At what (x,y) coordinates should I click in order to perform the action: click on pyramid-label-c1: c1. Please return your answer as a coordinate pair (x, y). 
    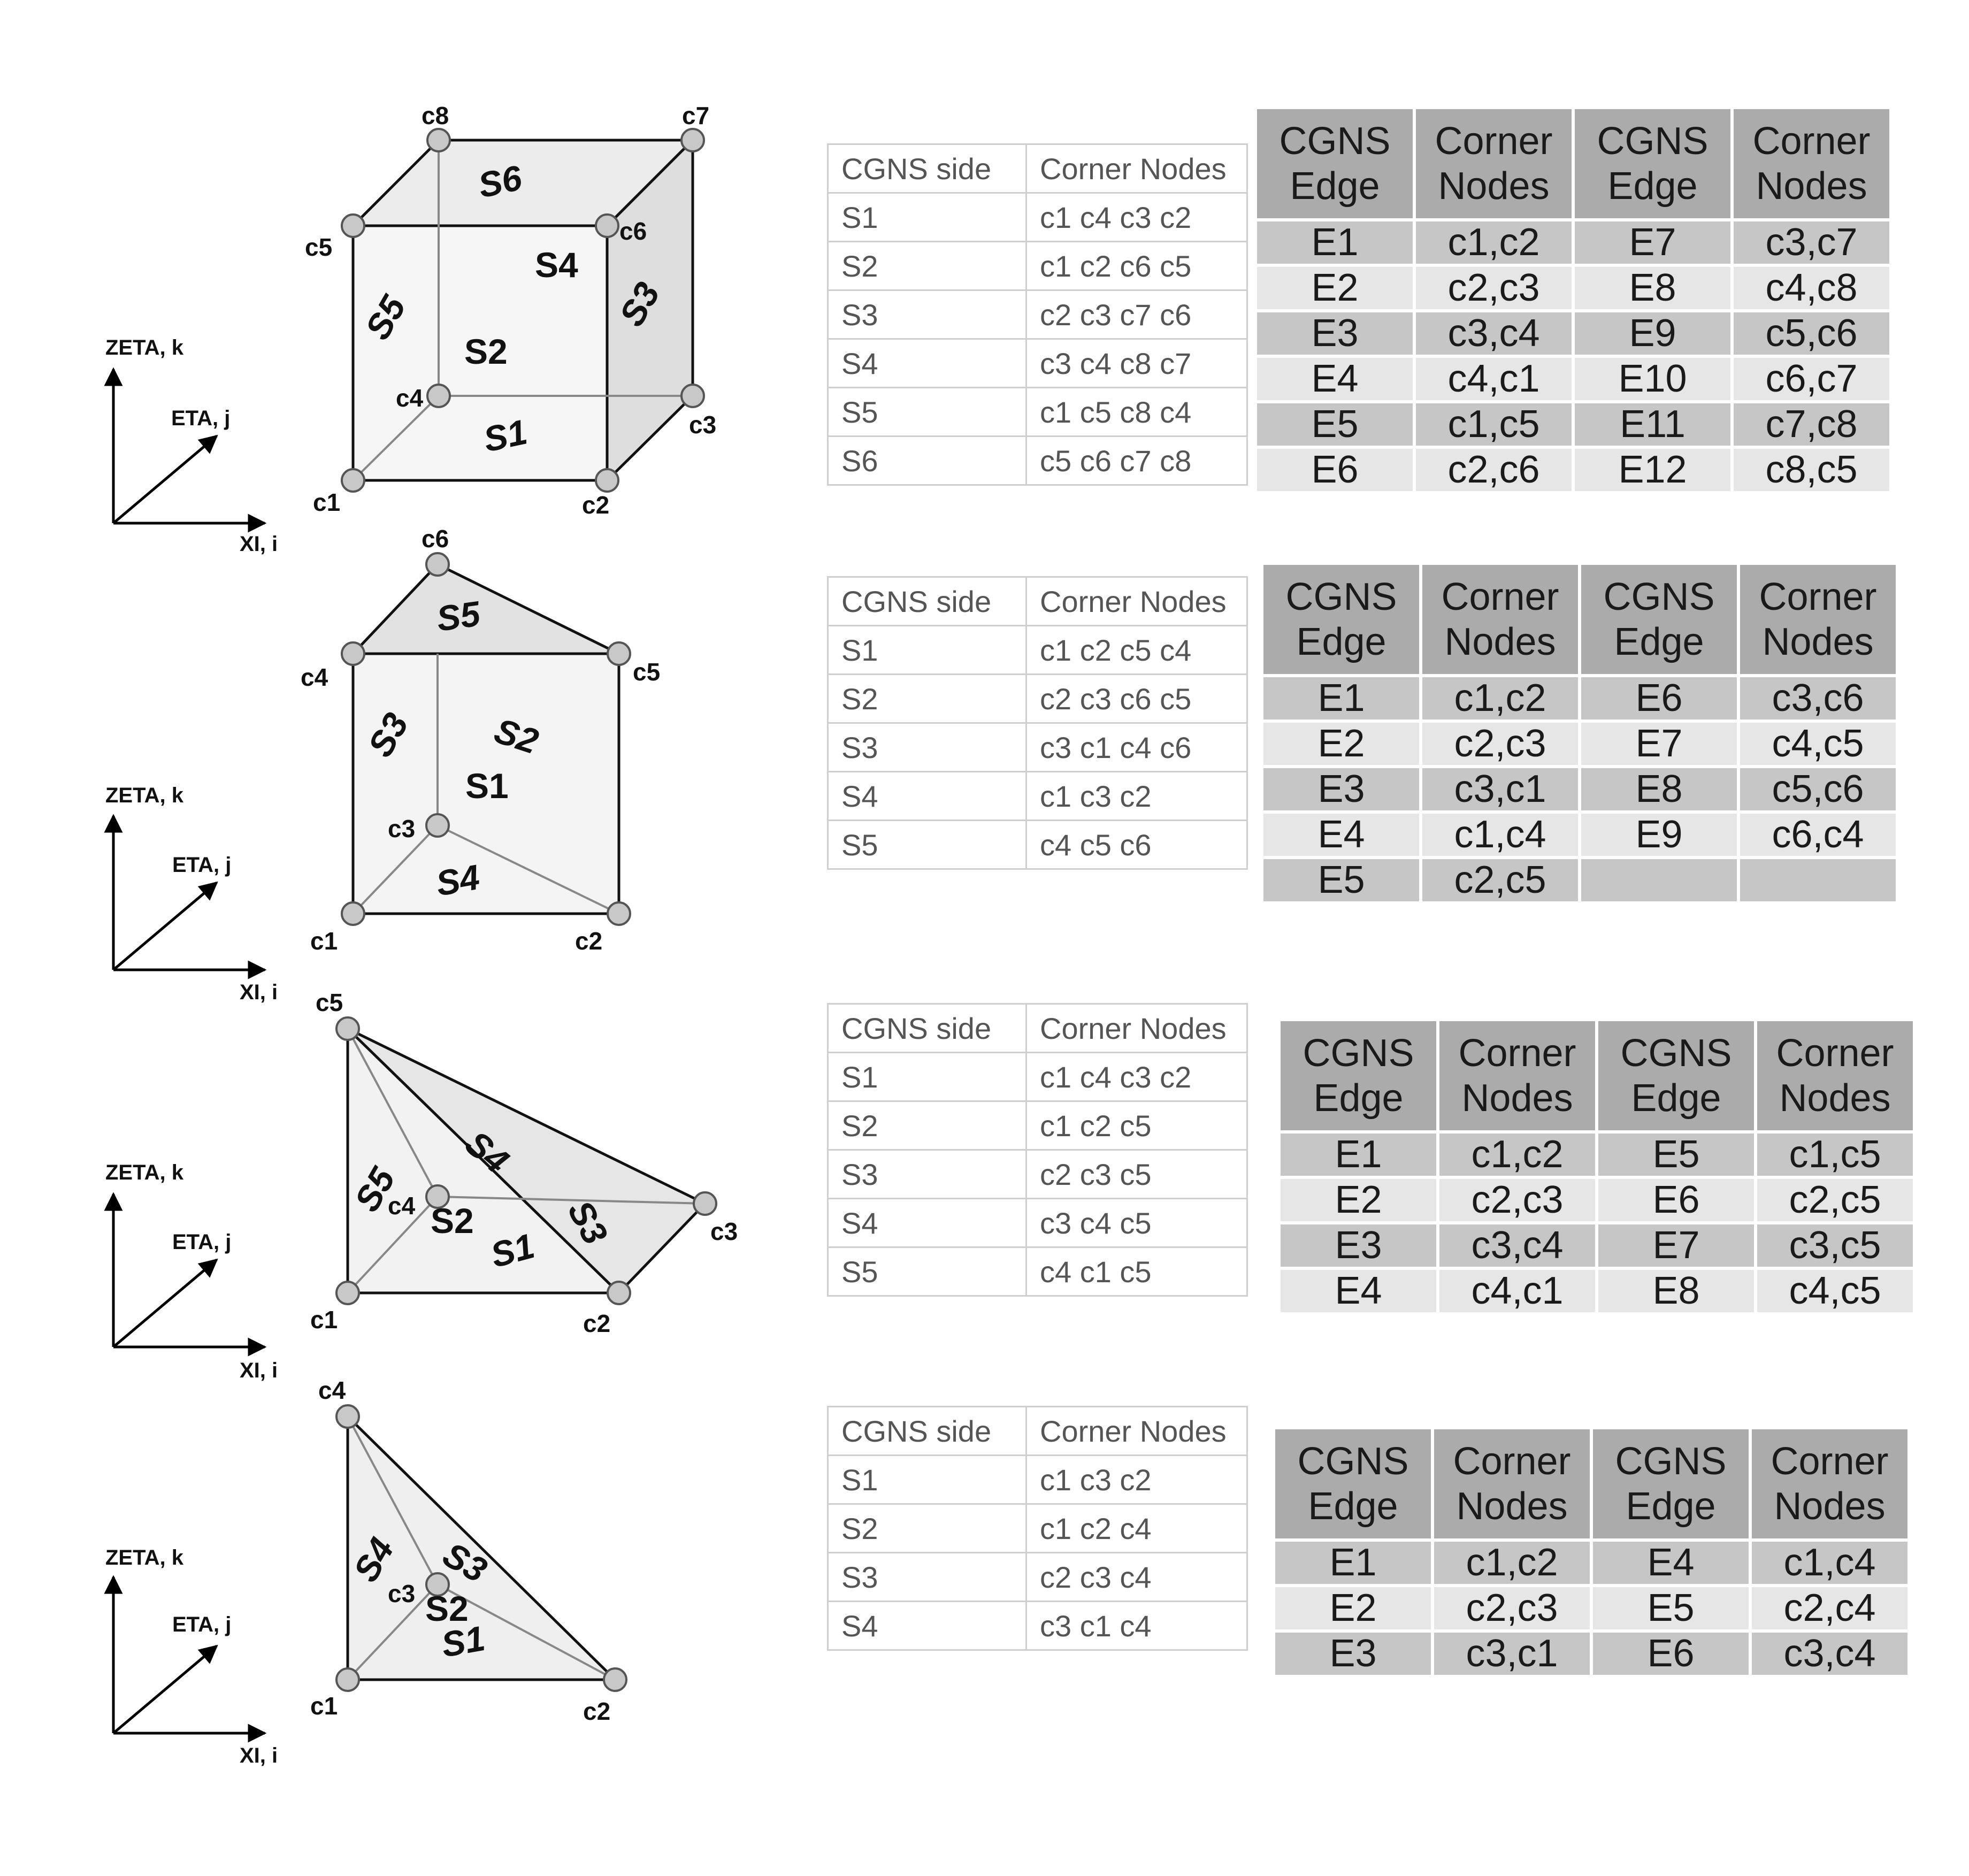
    Looking at the image, I should click on (324, 1320).